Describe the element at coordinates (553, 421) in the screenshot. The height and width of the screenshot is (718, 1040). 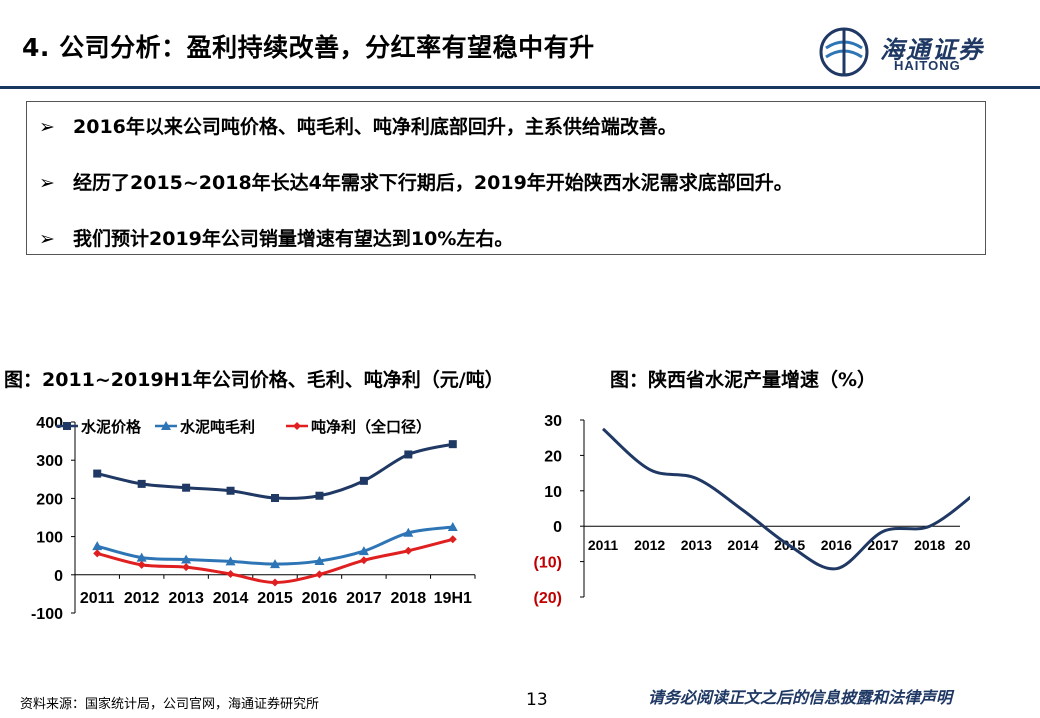
I see `y-tick-label: 30` at that location.